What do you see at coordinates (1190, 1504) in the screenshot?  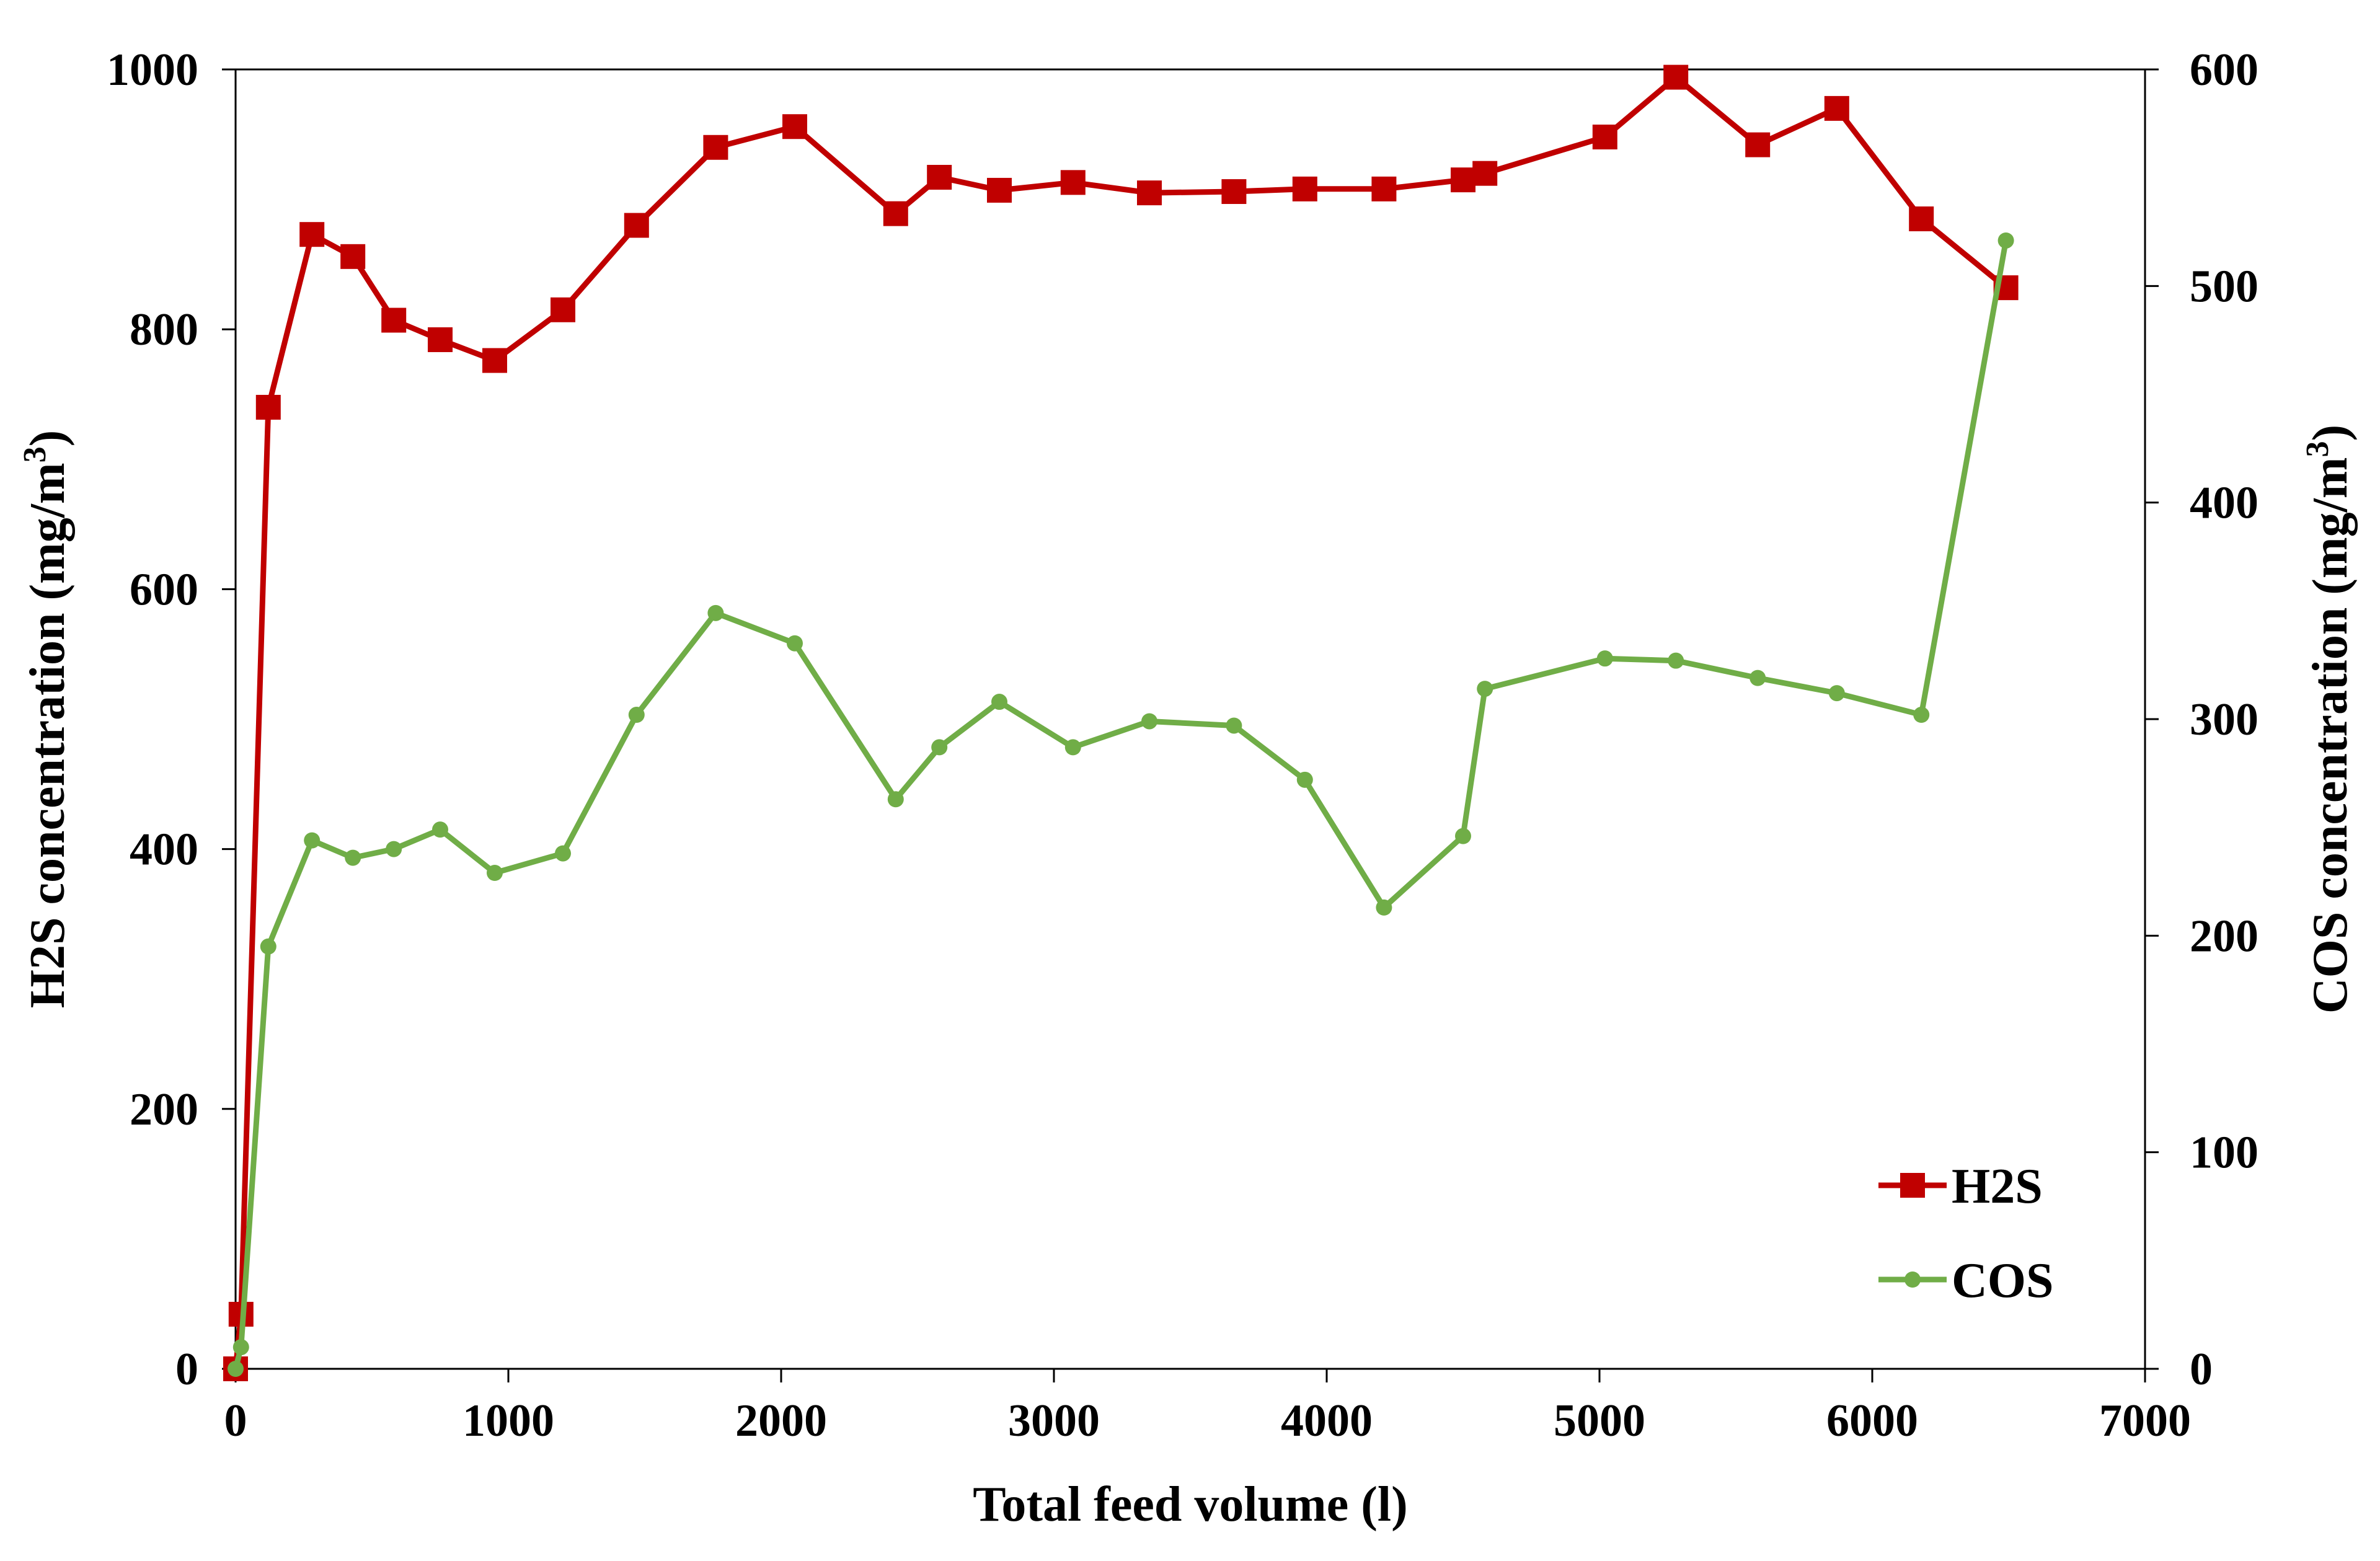 I see `x-axis-title: Total feed volume (l)` at bounding box center [1190, 1504].